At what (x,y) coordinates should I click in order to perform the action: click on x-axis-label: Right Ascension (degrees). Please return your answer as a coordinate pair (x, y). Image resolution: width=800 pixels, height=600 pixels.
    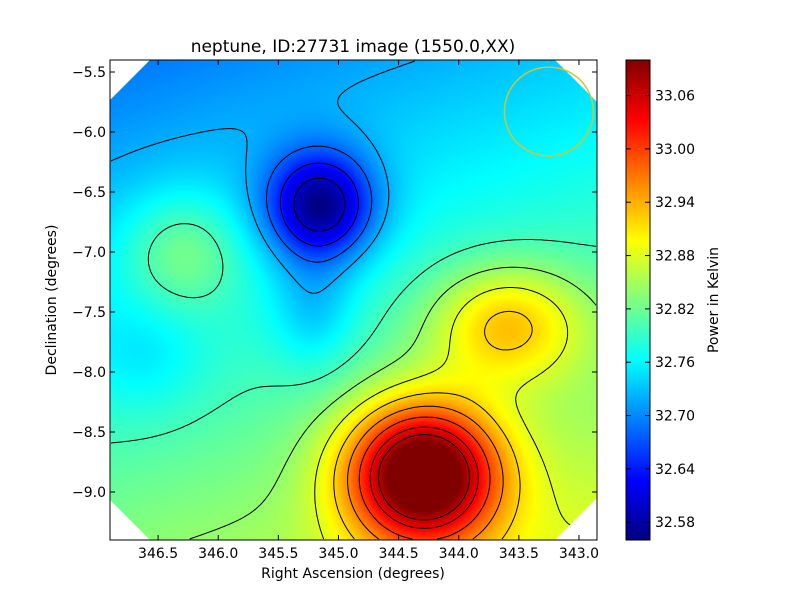
    Looking at the image, I should click on (353, 574).